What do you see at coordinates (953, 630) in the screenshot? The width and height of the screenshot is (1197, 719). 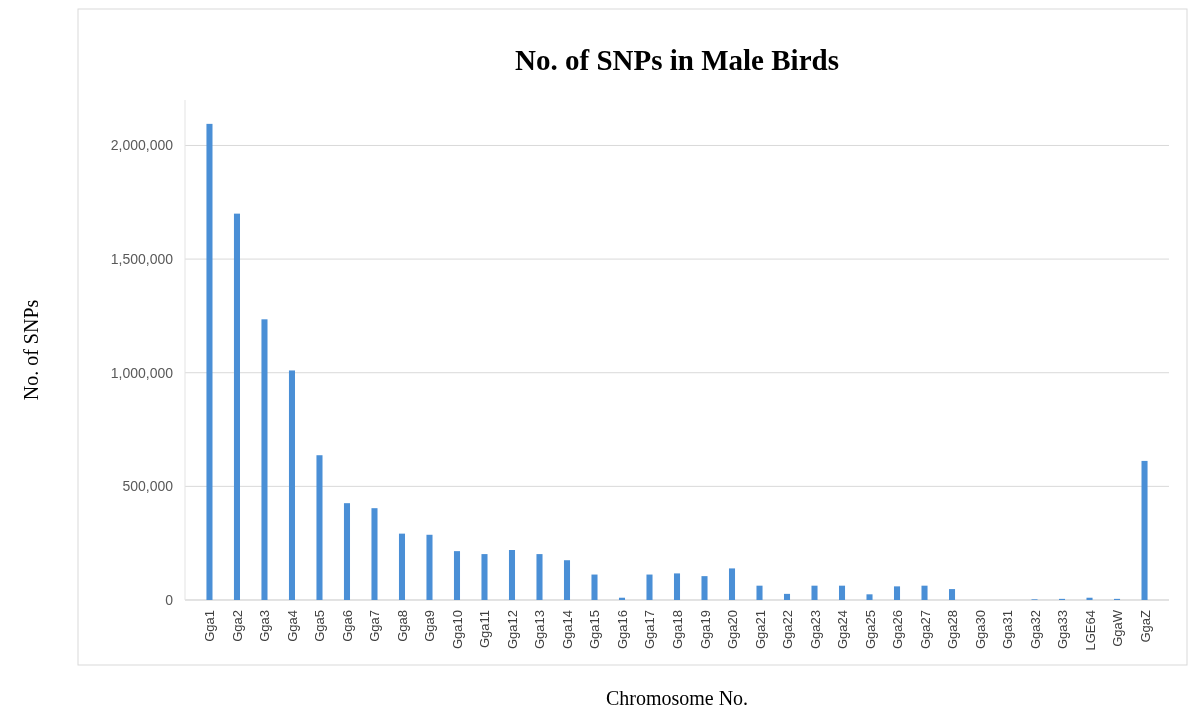 I see `x-tick-label: Gga28` at bounding box center [953, 630].